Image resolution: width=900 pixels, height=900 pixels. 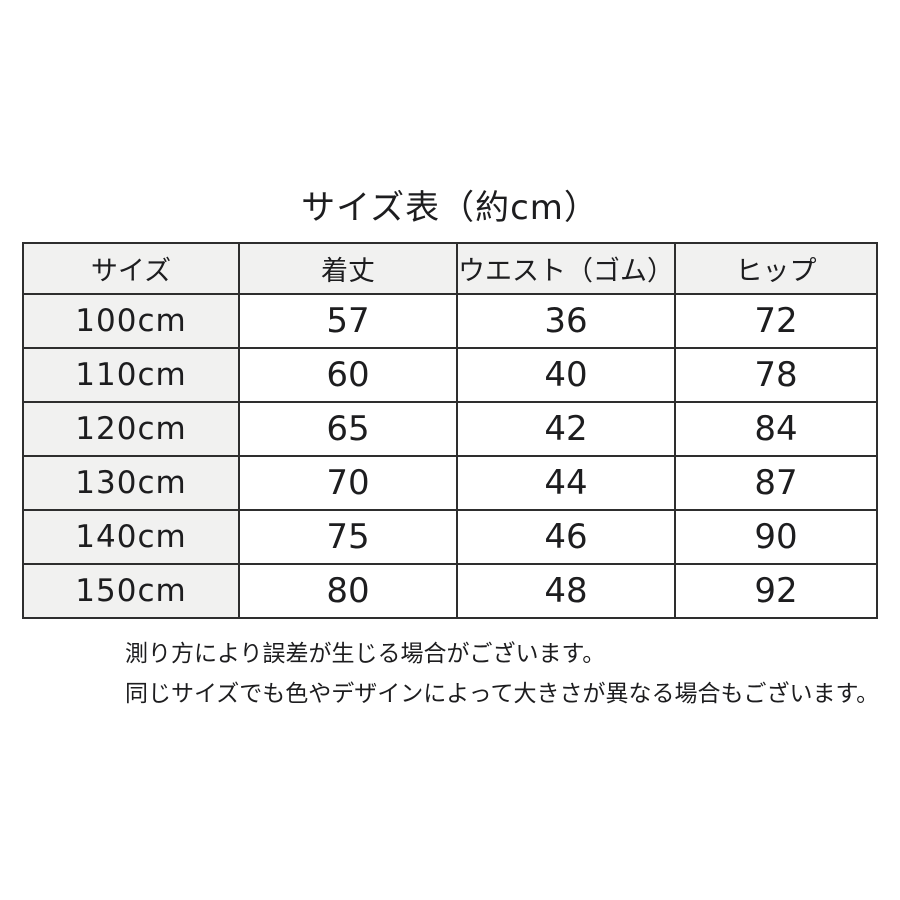 What do you see at coordinates (348, 268) in the screenshot?
I see `column-header-length: 着丈` at bounding box center [348, 268].